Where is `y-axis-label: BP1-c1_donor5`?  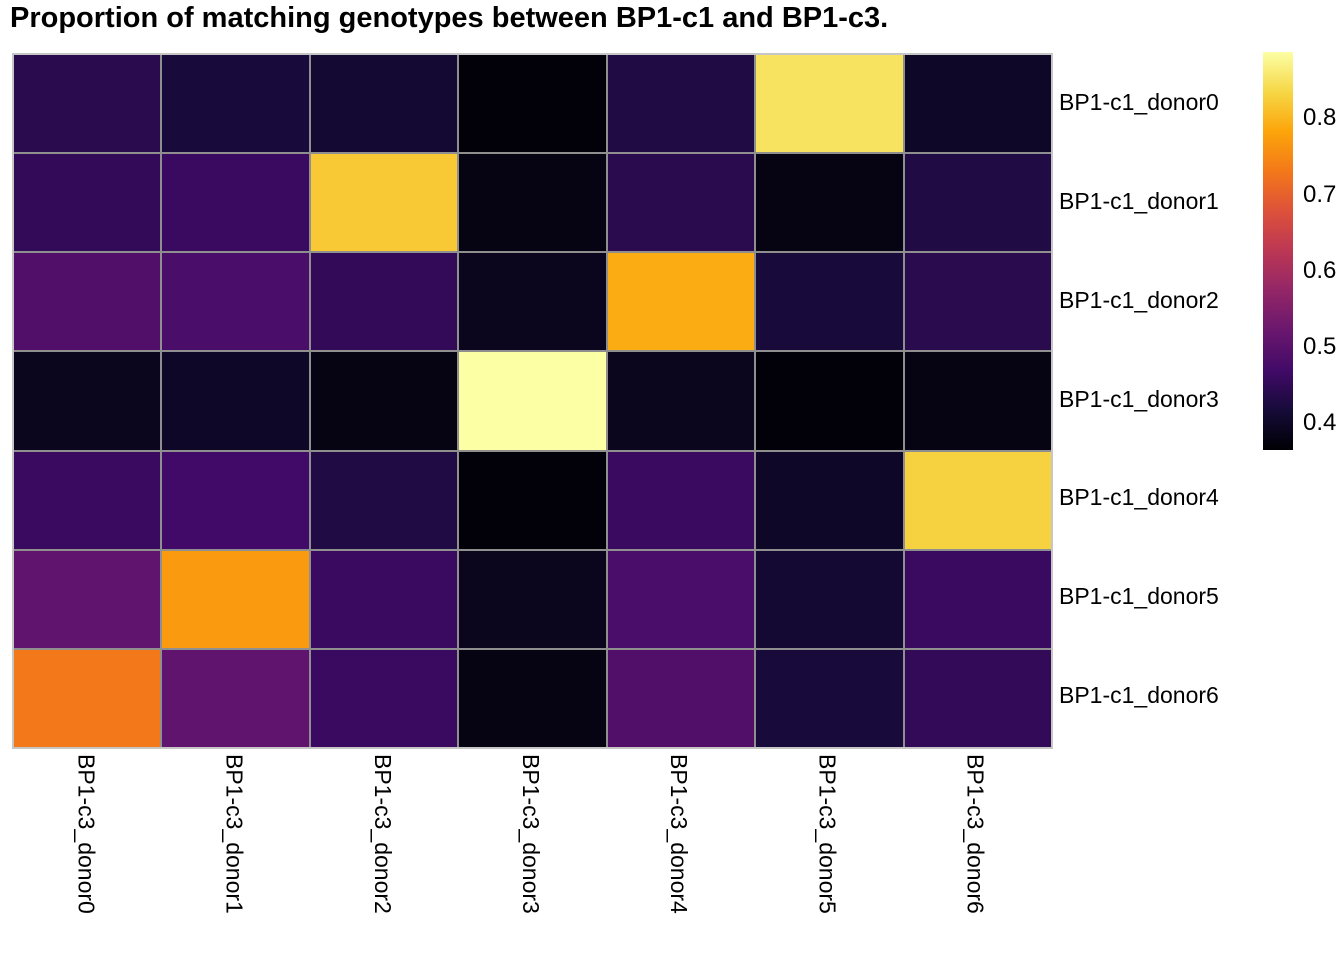
y-axis-label: BP1-c1_donor5 is located at coordinates (1139, 596).